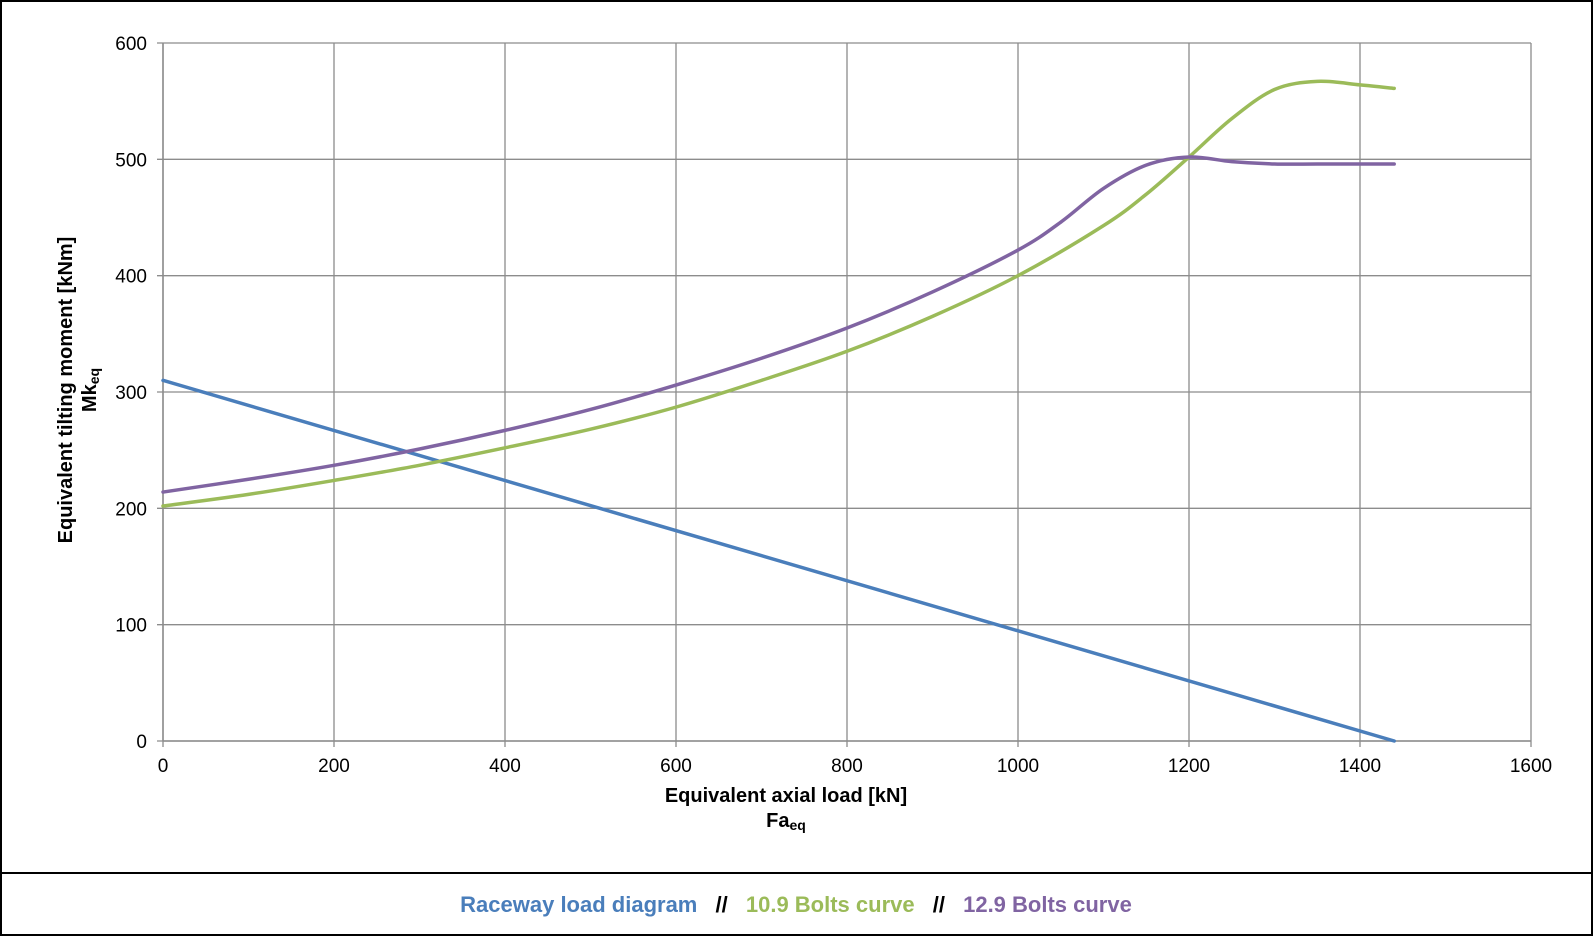 The height and width of the screenshot is (952, 1593). What do you see at coordinates (131, 509) in the screenshot?
I see `y-tick-label: 200` at bounding box center [131, 509].